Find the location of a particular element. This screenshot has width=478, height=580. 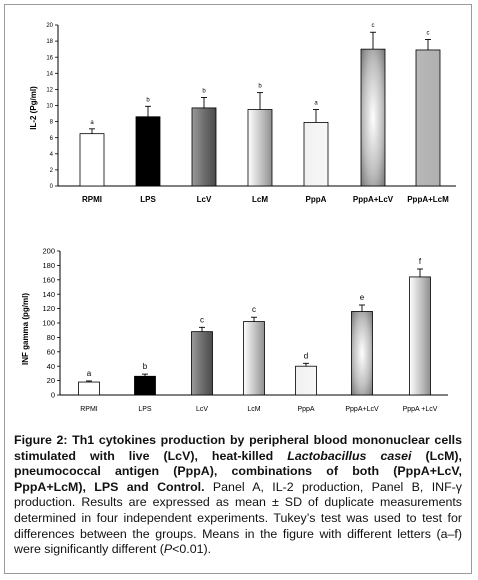

caption-text-b: <0.01). is located at coordinates (192, 549).